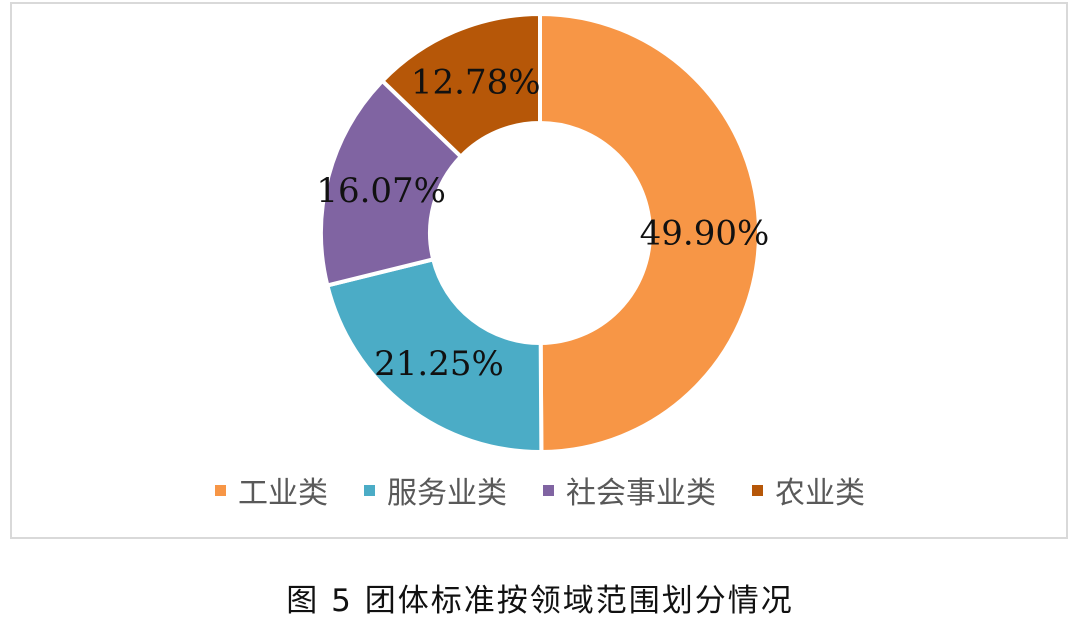 The width and height of the screenshot is (1080, 628). I want to click on legend-item: 工业类, so click(271, 490).